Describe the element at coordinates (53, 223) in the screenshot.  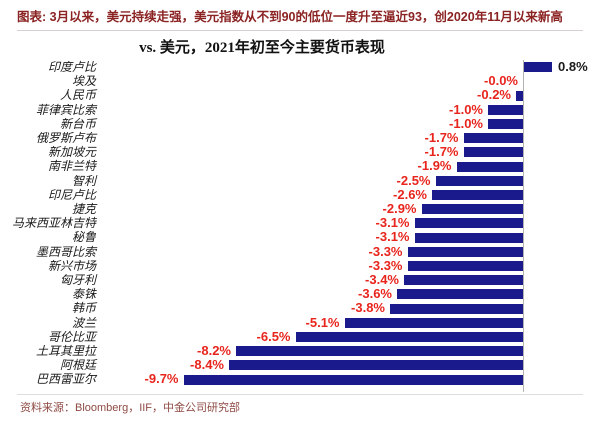
I see `category-label: 马来西亚林吉特` at that location.